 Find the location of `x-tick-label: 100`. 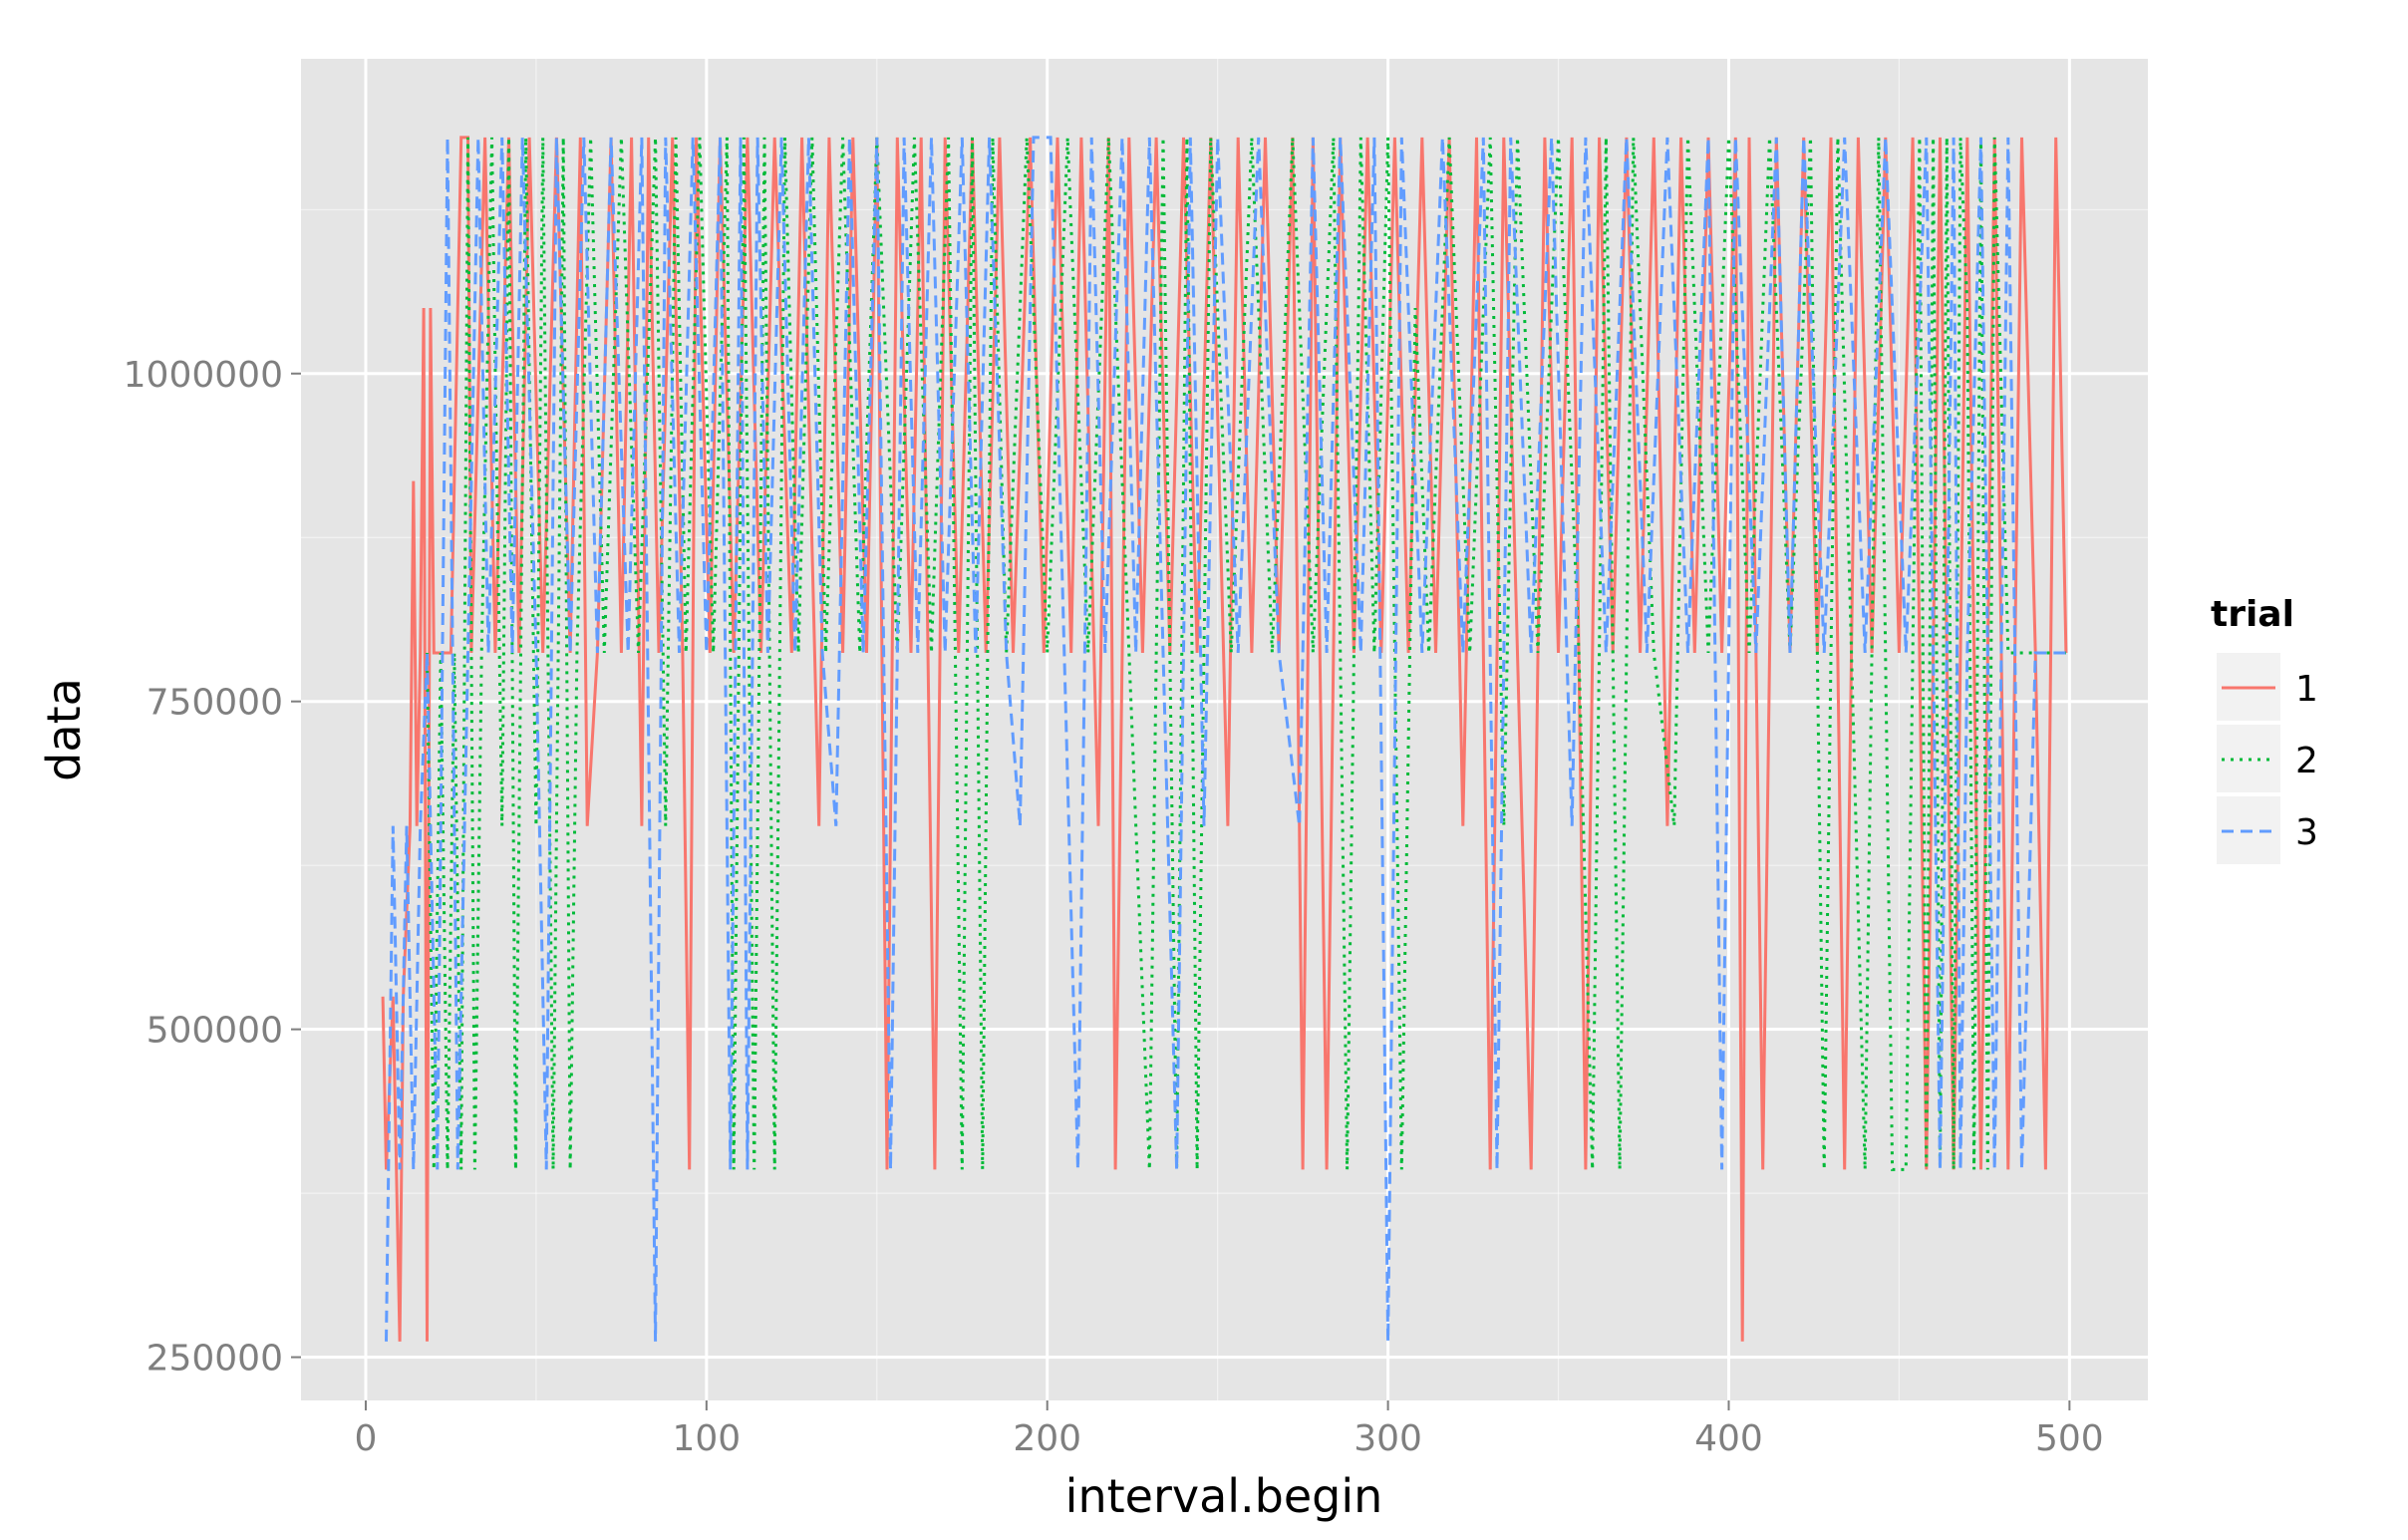

x-tick-label: 100 is located at coordinates (706, 1438).